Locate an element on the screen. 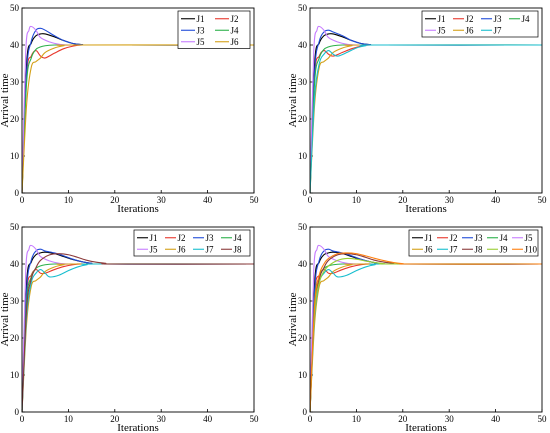 Image resolution: width=550 pixels, height=433 pixels. legend: J1 J2 J3 J4 J5 J6 is located at coordinates (214, 29).